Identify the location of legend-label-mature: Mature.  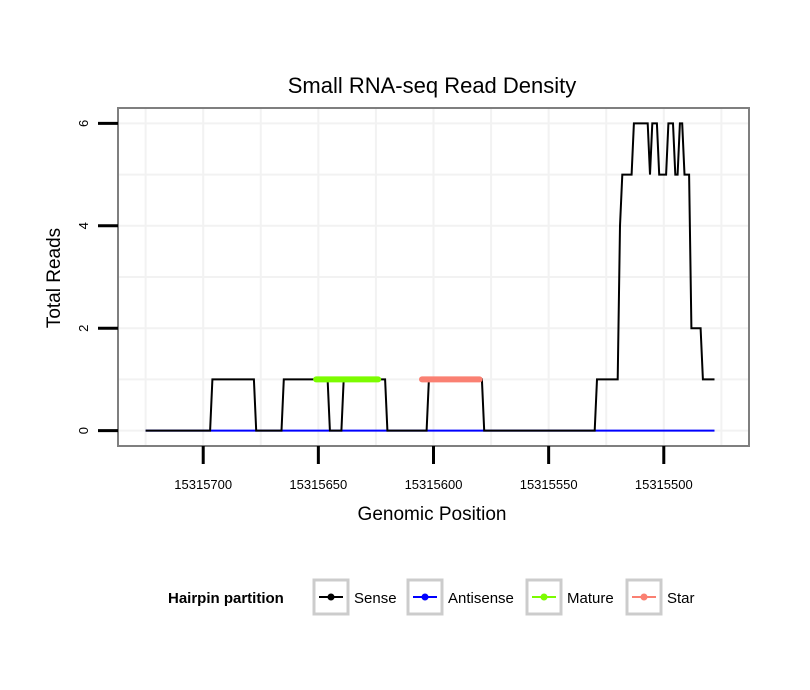
(590, 598).